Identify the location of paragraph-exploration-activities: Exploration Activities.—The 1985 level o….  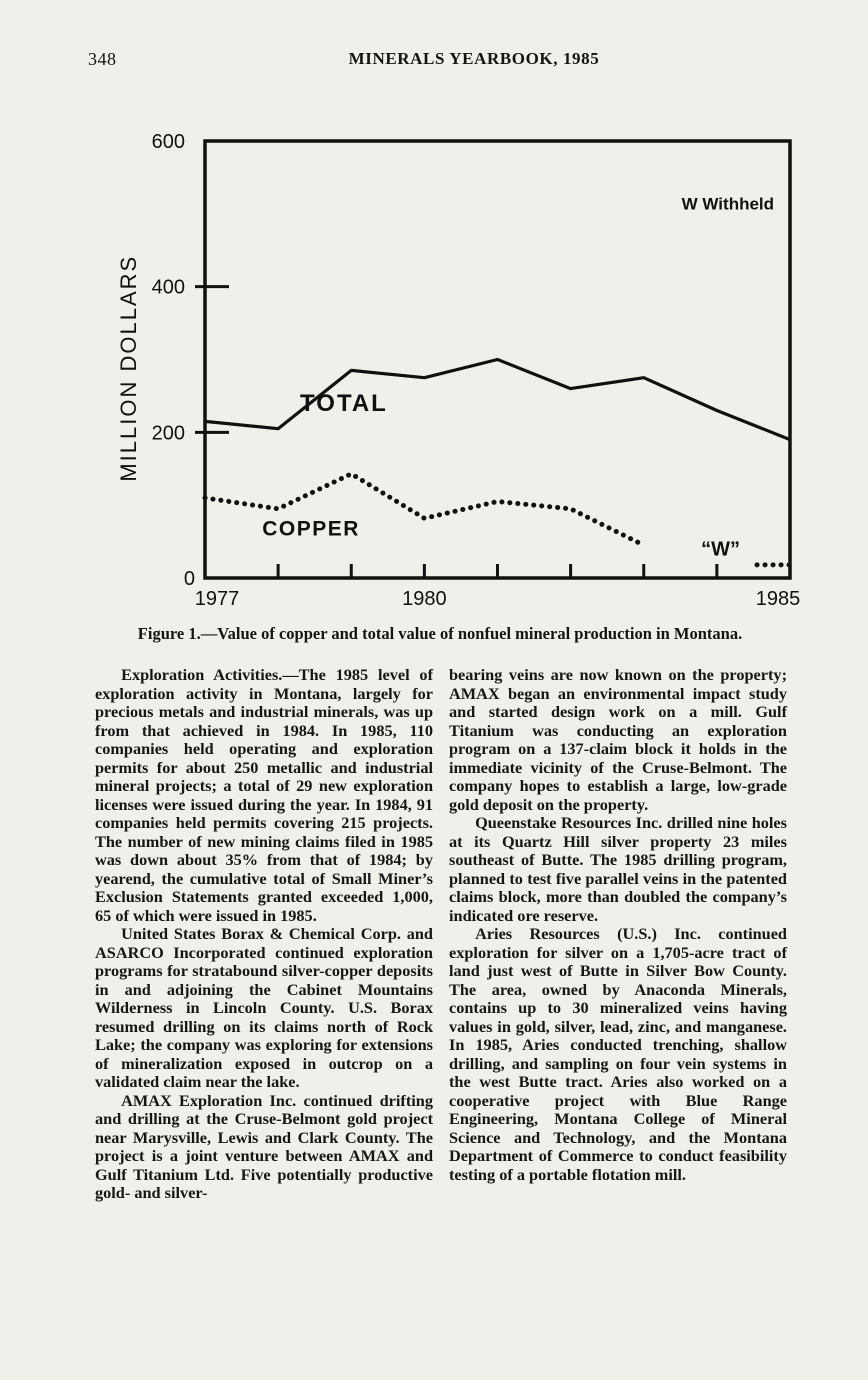
(264, 795).